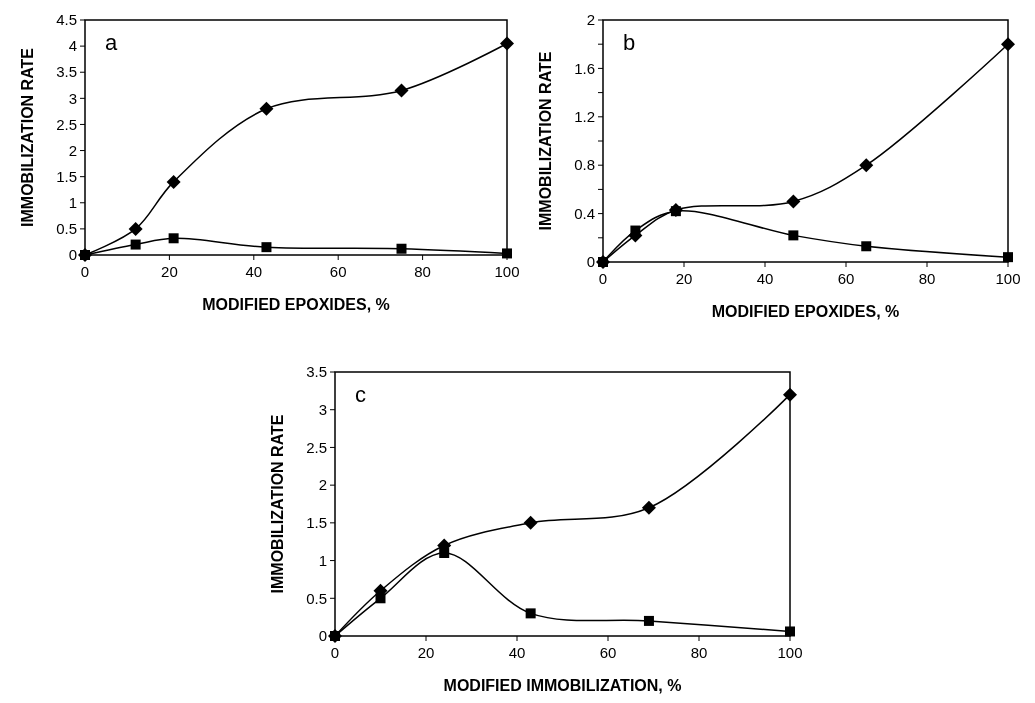  Describe the element at coordinates (562, 685) in the screenshot. I see `x-axis-title: MODIFIED IMMOBILIZATION, %` at that location.